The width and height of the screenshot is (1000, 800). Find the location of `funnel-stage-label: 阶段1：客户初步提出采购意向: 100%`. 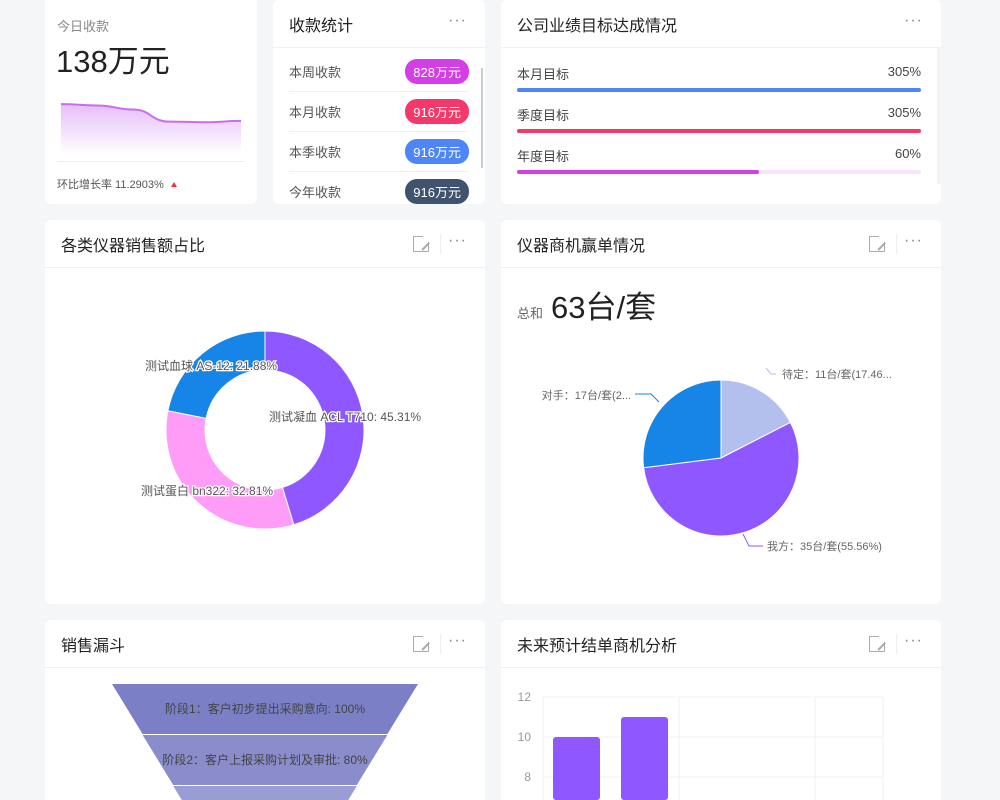

funnel-stage-label: 阶段1：客户初步提出采购意向: 100% is located at coordinates (265, 708).